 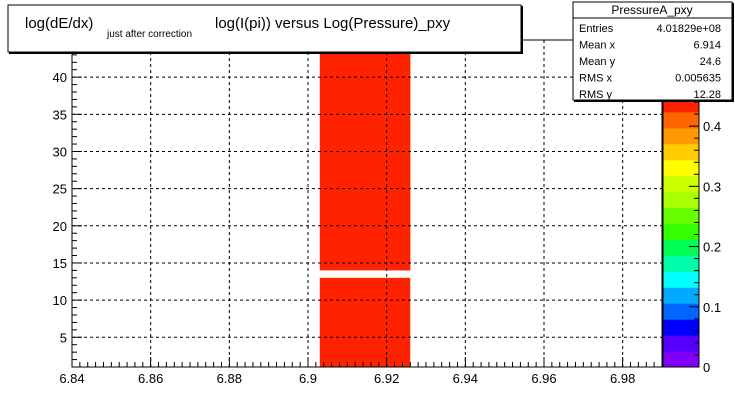 What do you see at coordinates (707, 95) in the screenshot?
I see `stats-value: 12.28` at bounding box center [707, 95].